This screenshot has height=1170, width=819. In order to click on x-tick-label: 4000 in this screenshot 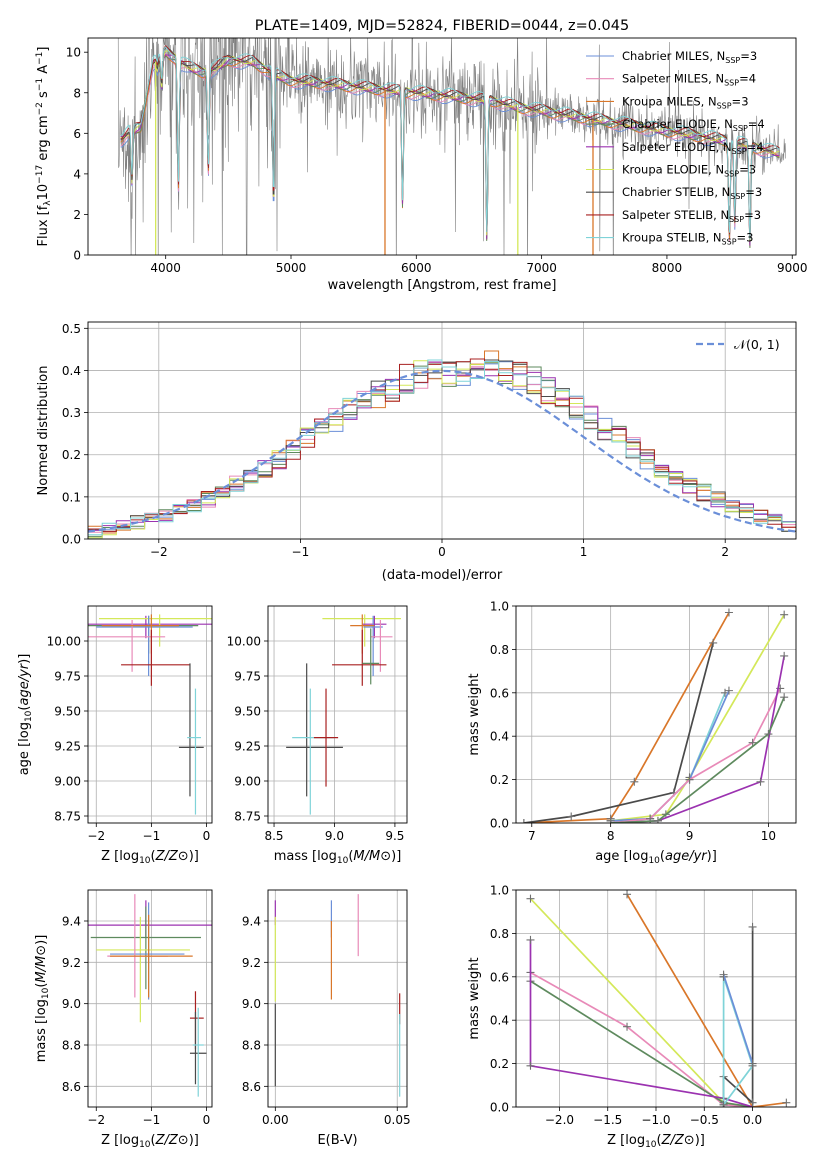, I will do `click(165, 268)`.